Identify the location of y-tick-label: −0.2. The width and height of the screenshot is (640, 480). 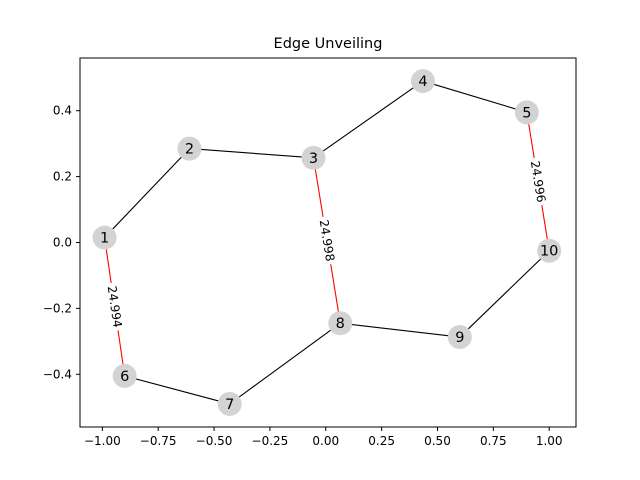
(57, 308).